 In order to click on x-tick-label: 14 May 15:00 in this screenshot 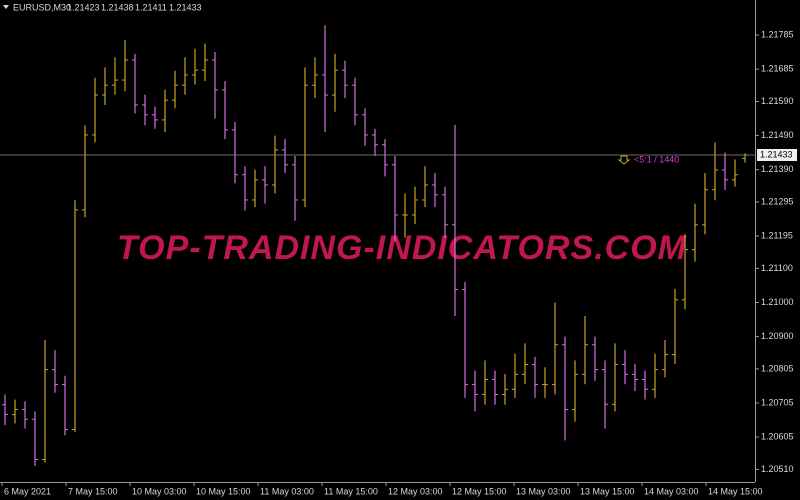, I will do `click(735, 491)`.